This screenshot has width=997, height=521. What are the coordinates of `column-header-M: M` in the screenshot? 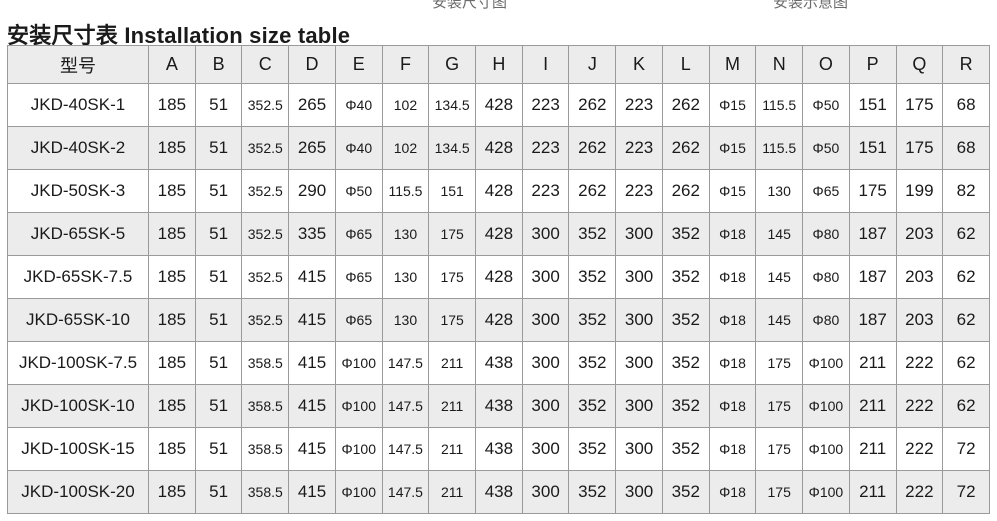 It's located at (732, 64).